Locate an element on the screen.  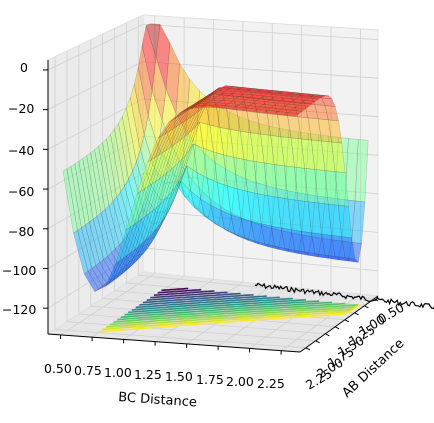
x-tick-label: 0.50 is located at coordinates (58, 368).